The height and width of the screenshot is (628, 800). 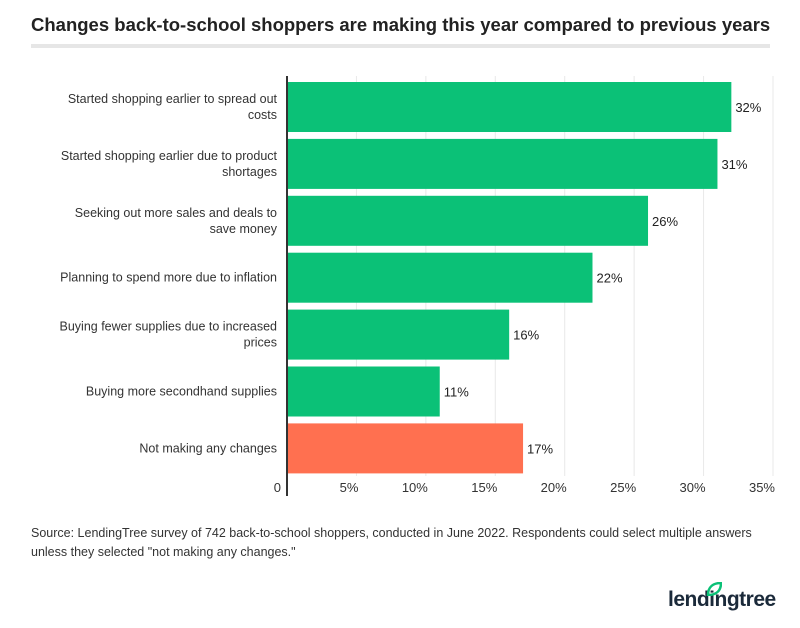 What do you see at coordinates (748, 107) in the screenshot?
I see `data-label: 32%` at bounding box center [748, 107].